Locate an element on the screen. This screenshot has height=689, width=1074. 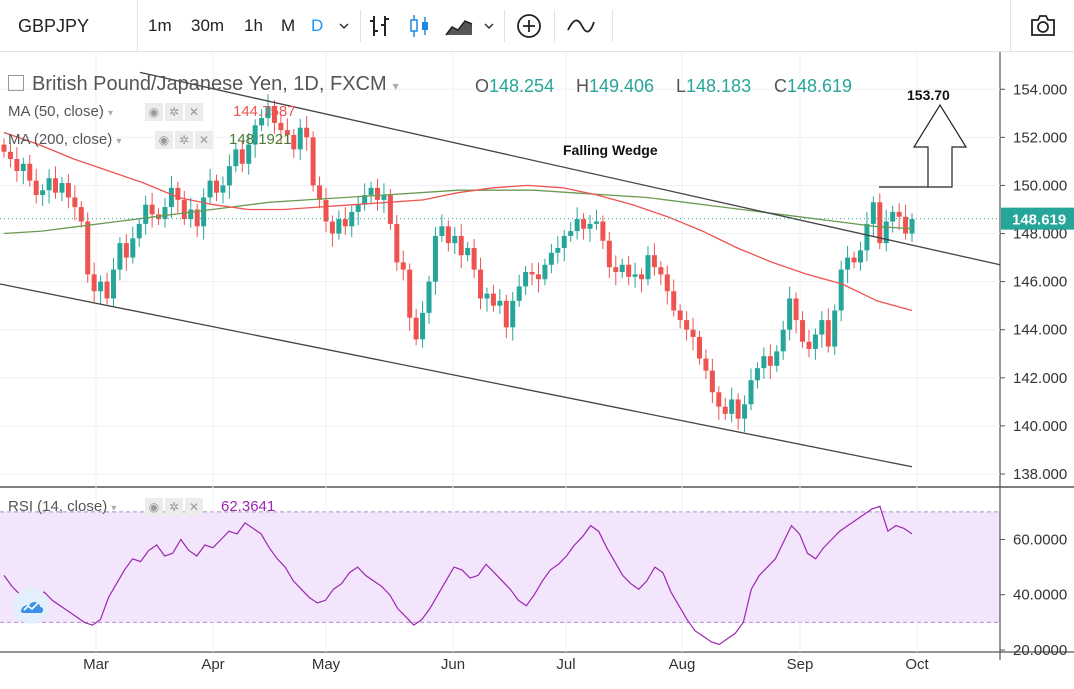
ma50-controls: ◉ ✲ ✕ is located at coordinates (174, 112).